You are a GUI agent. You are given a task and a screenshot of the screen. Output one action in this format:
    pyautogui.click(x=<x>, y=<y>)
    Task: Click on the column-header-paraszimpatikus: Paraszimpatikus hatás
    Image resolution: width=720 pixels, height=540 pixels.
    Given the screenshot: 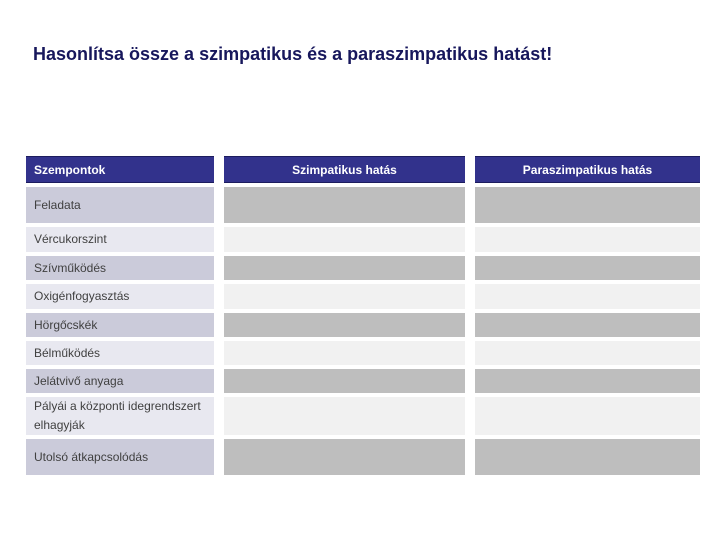 What is the action you would take?
    pyautogui.click(x=587, y=169)
    